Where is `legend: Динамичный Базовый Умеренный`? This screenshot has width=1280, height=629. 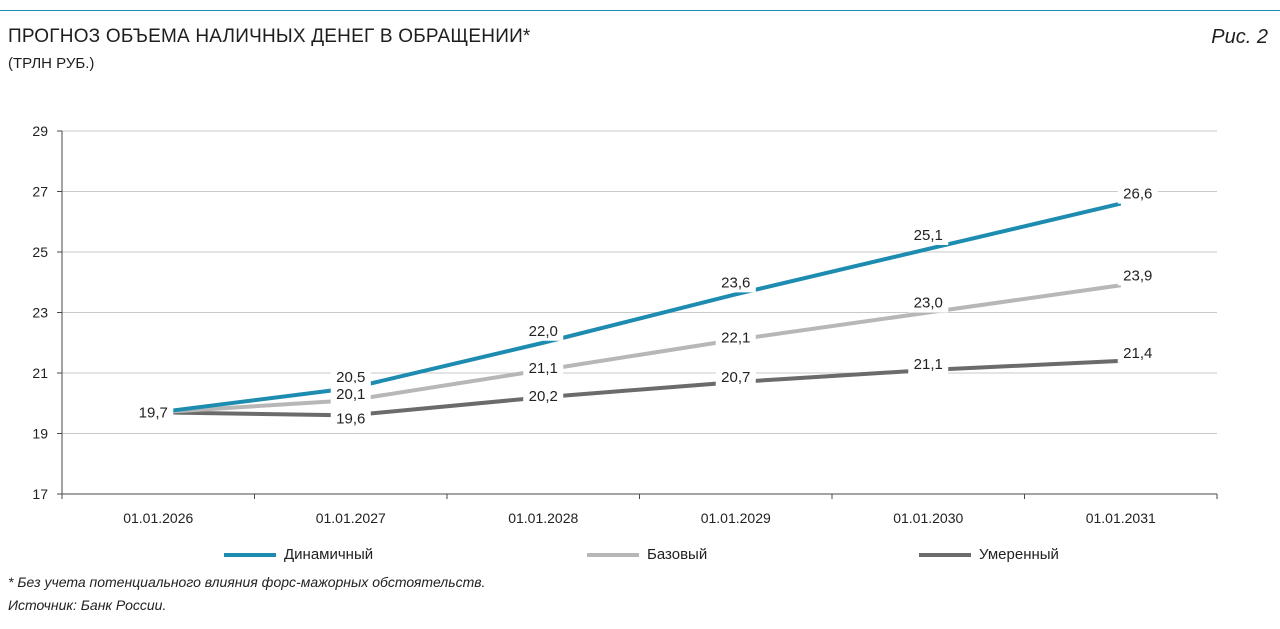 legend: Динамичный Базовый Умеренный is located at coordinates (640, 557).